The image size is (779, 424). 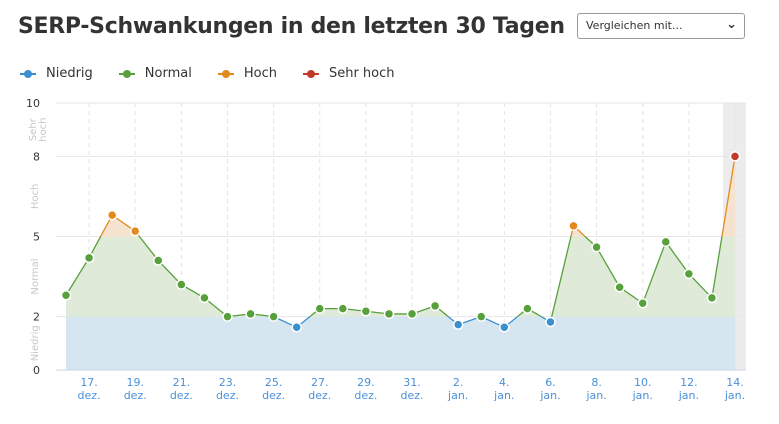 I want to click on x-tick-label: 12. jan., so click(x=688, y=389).